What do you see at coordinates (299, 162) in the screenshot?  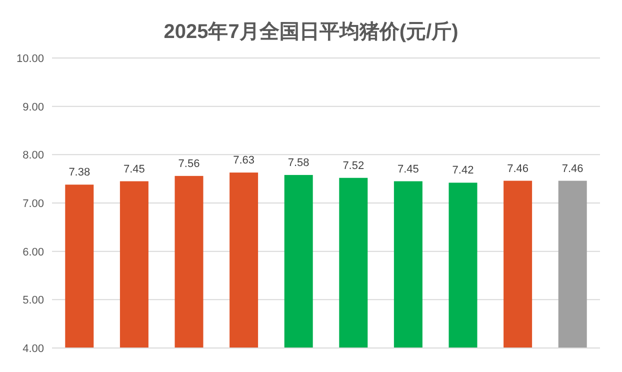 I see `data-label: 7.58` at bounding box center [299, 162].